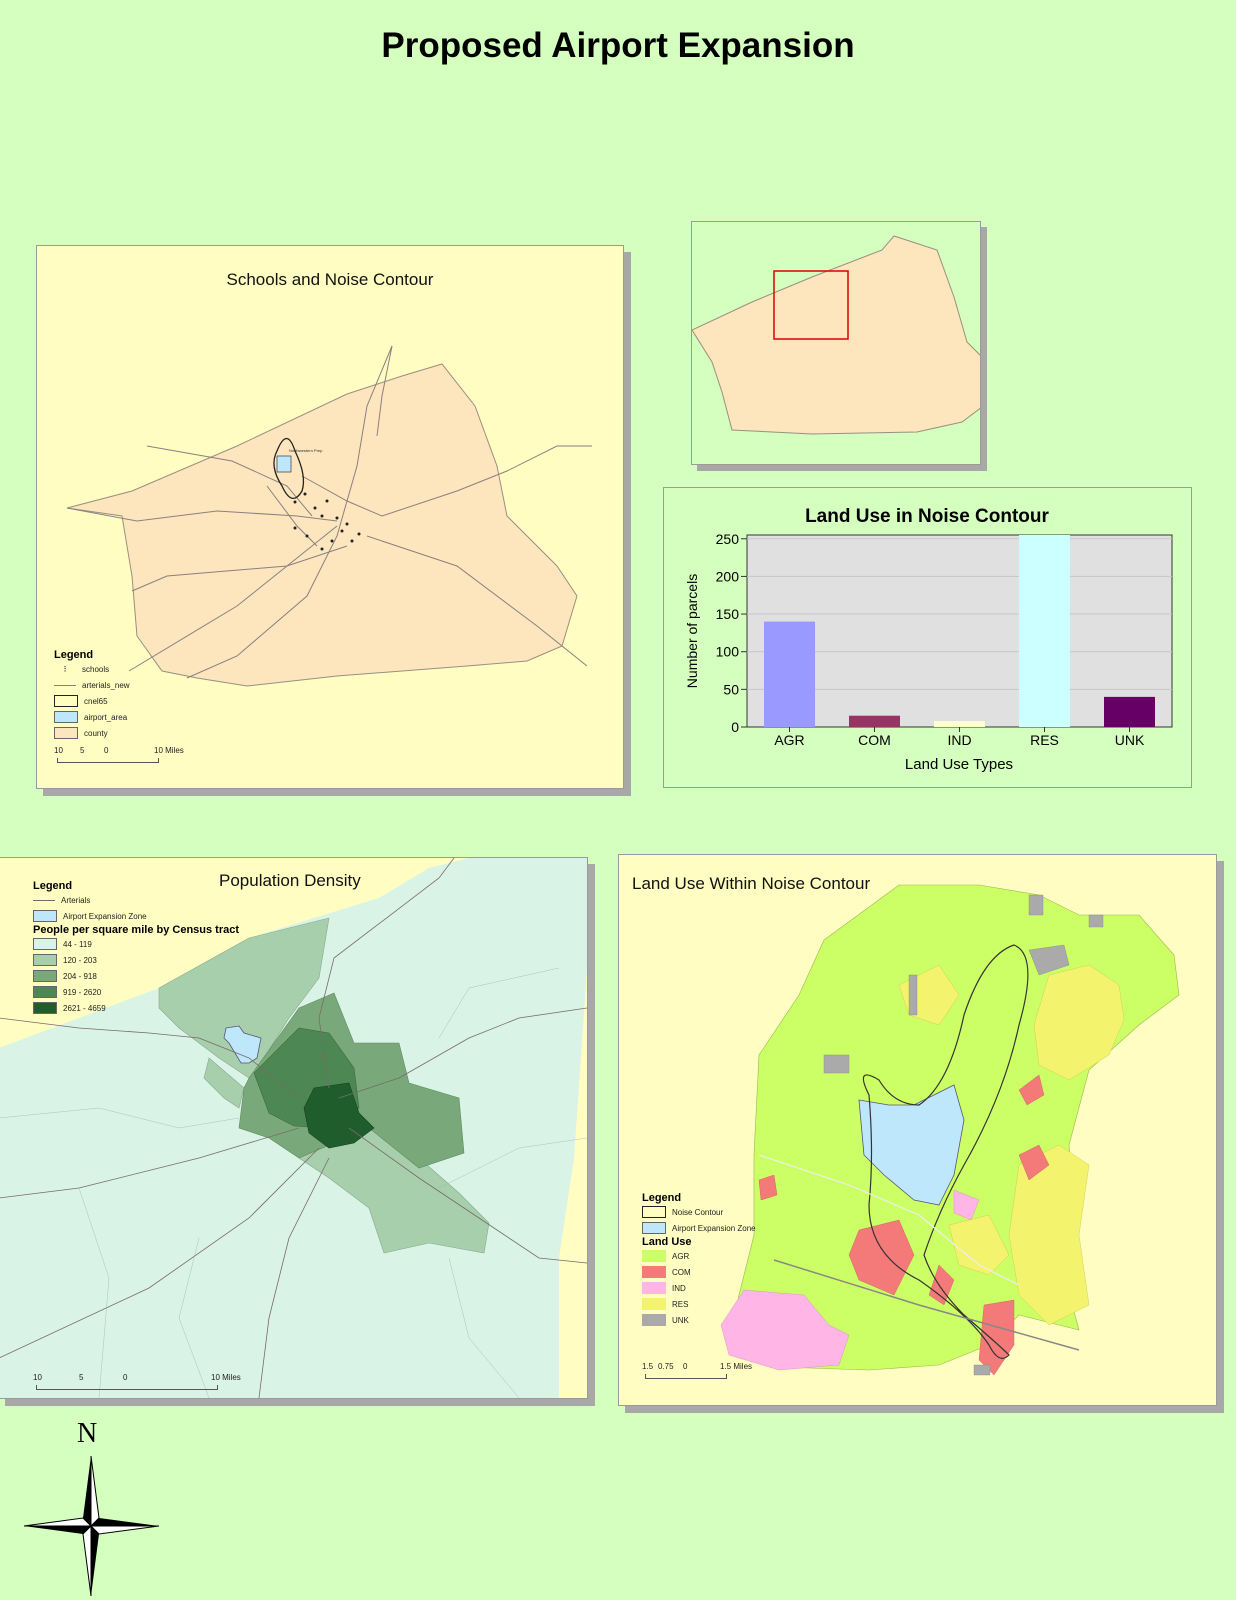 Image resolution: width=1236 pixels, height=1600 pixels. I want to click on x-tick-label: RES, so click(1044, 740).